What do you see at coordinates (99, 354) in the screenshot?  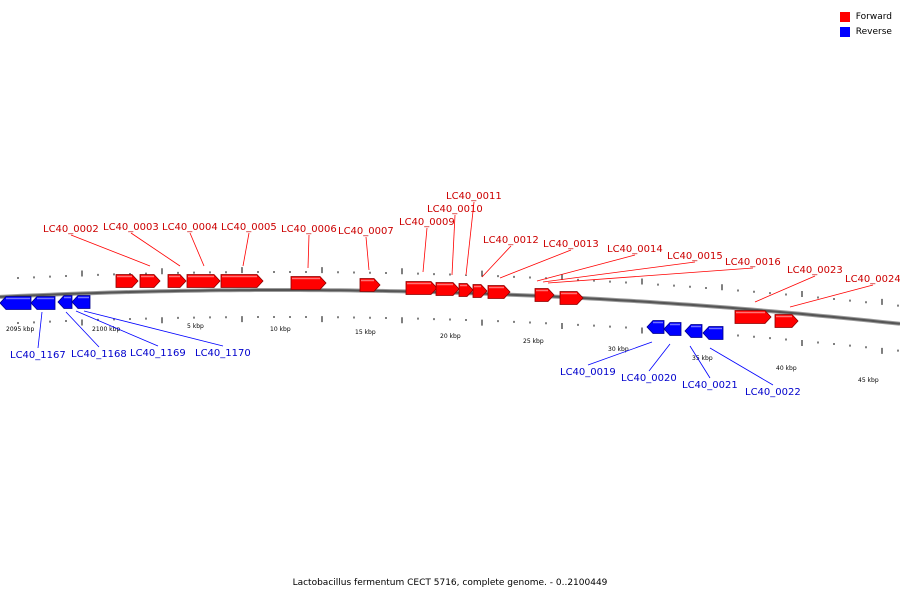 I see `reverse-gene-label: LC40_1168` at bounding box center [99, 354].